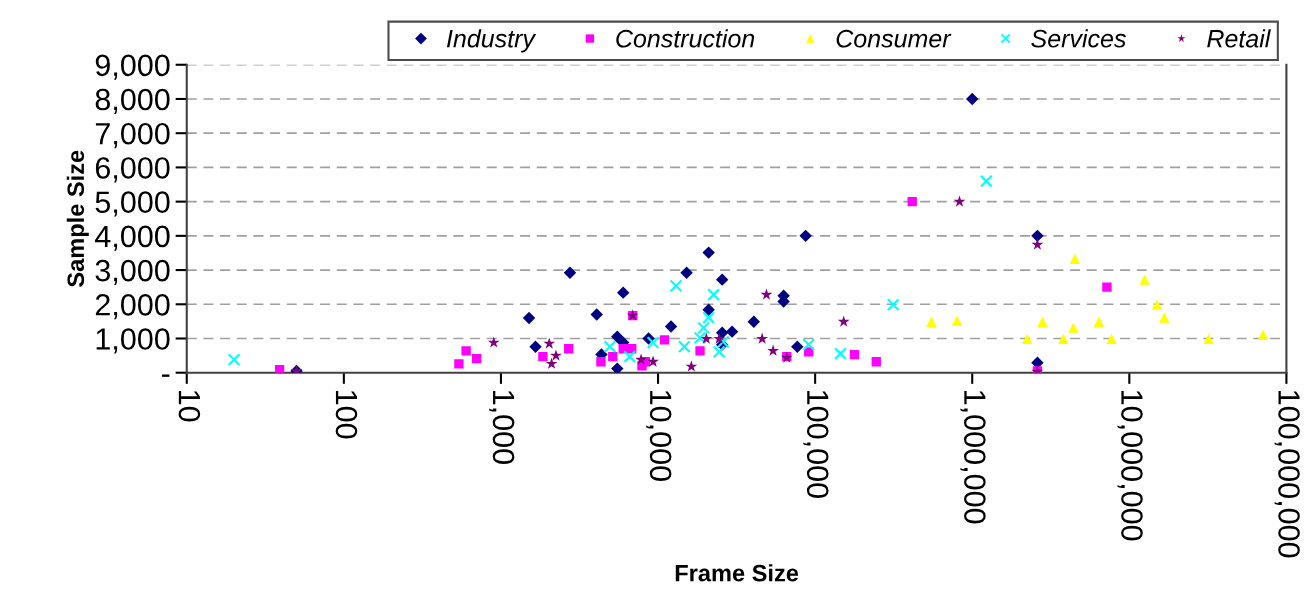 This screenshot has width=1306, height=611. Describe the element at coordinates (659, 436) in the screenshot. I see `x-tick-label: 10,000` at that location.